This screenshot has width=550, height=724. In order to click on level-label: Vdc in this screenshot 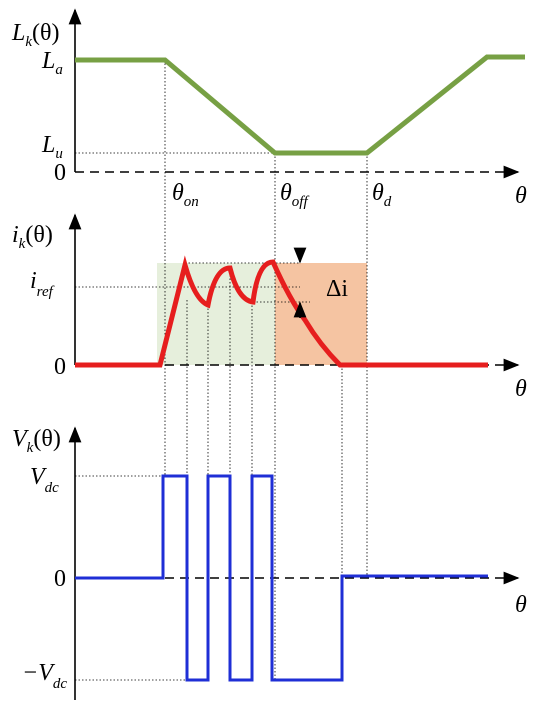, I will do `click(44, 480)`.